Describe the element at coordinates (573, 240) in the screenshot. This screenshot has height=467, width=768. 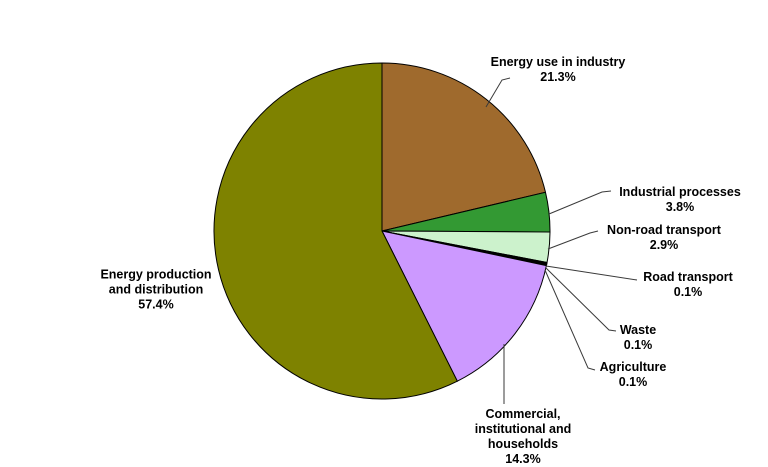
I see `leader-line-non-road-transport` at that location.